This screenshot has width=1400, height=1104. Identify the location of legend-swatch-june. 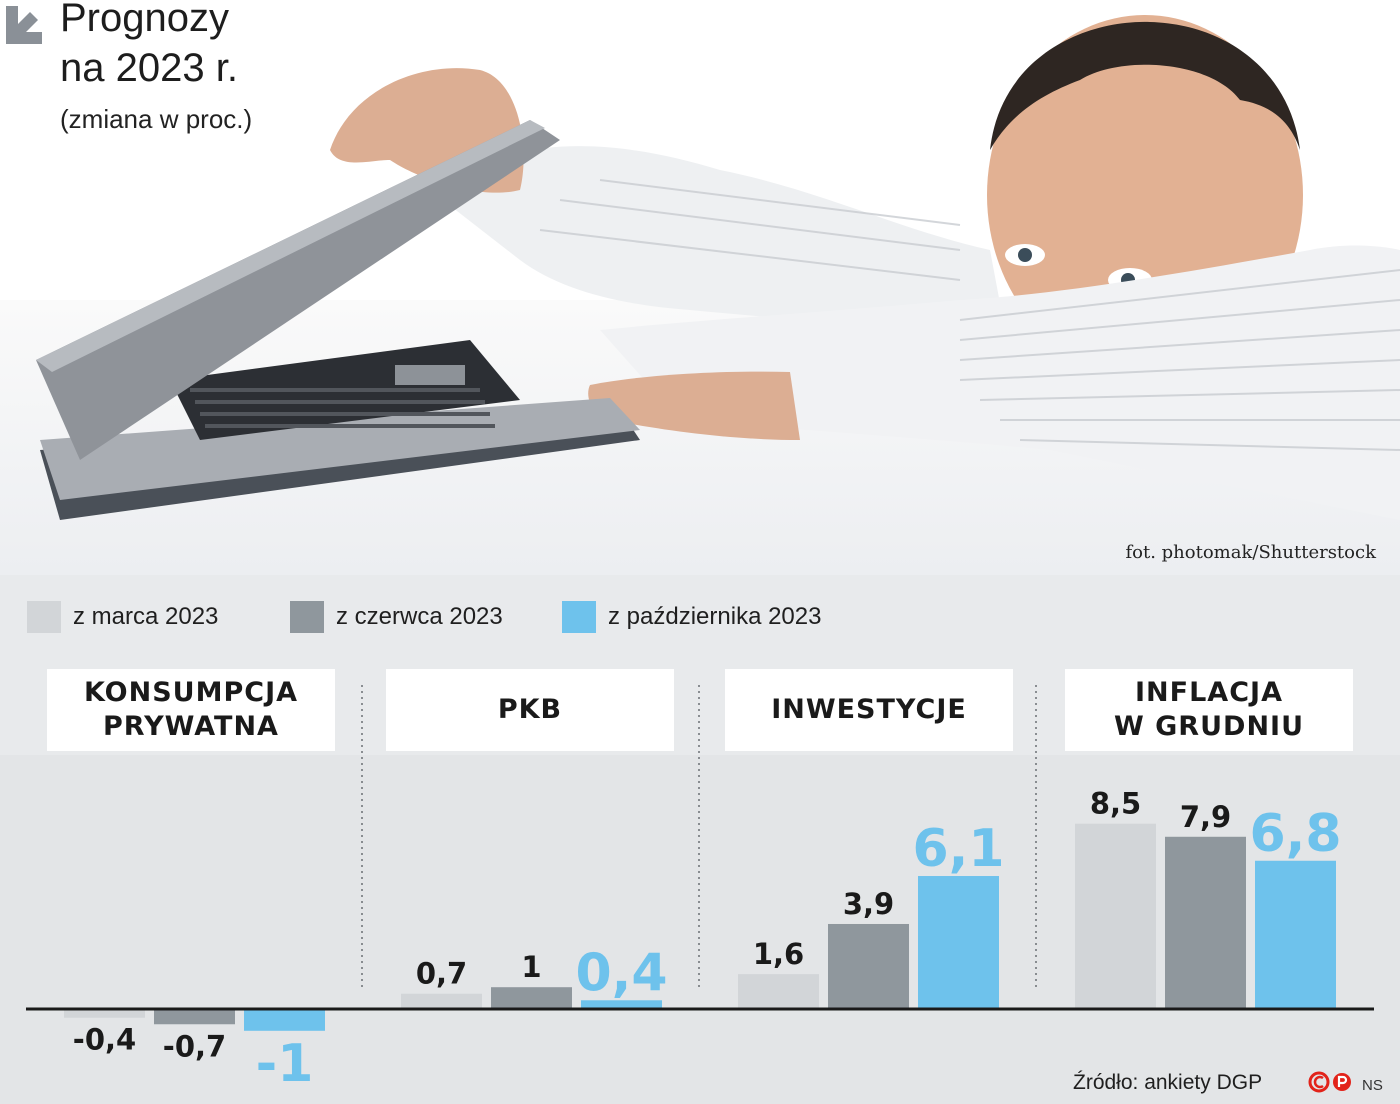
(307, 617).